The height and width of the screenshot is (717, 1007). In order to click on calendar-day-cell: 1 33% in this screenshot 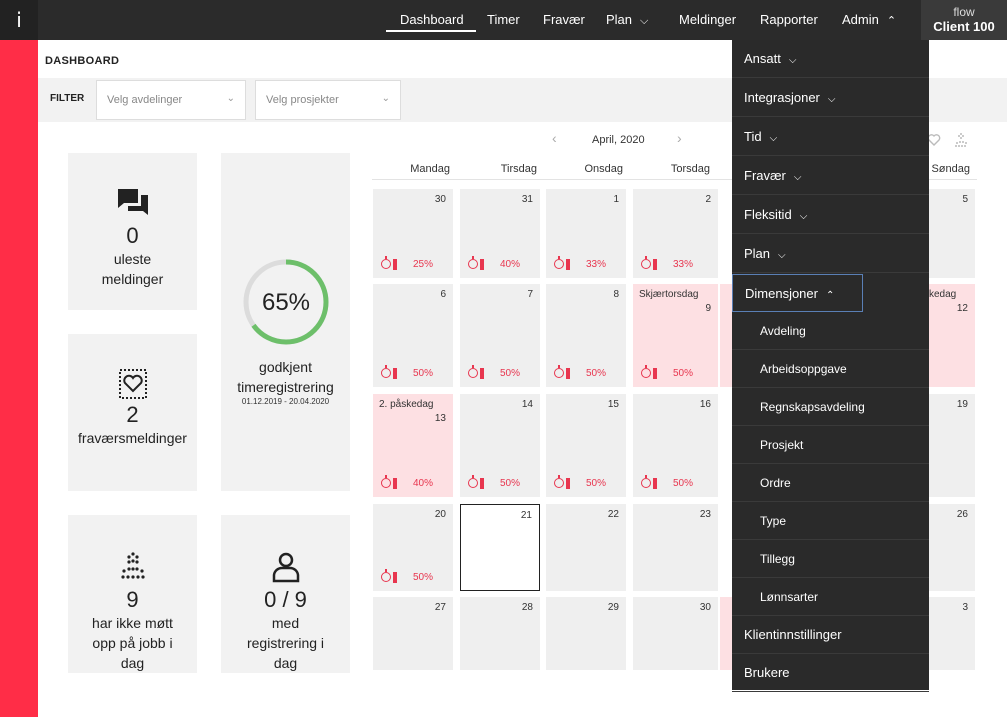, I will do `click(586, 233)`.